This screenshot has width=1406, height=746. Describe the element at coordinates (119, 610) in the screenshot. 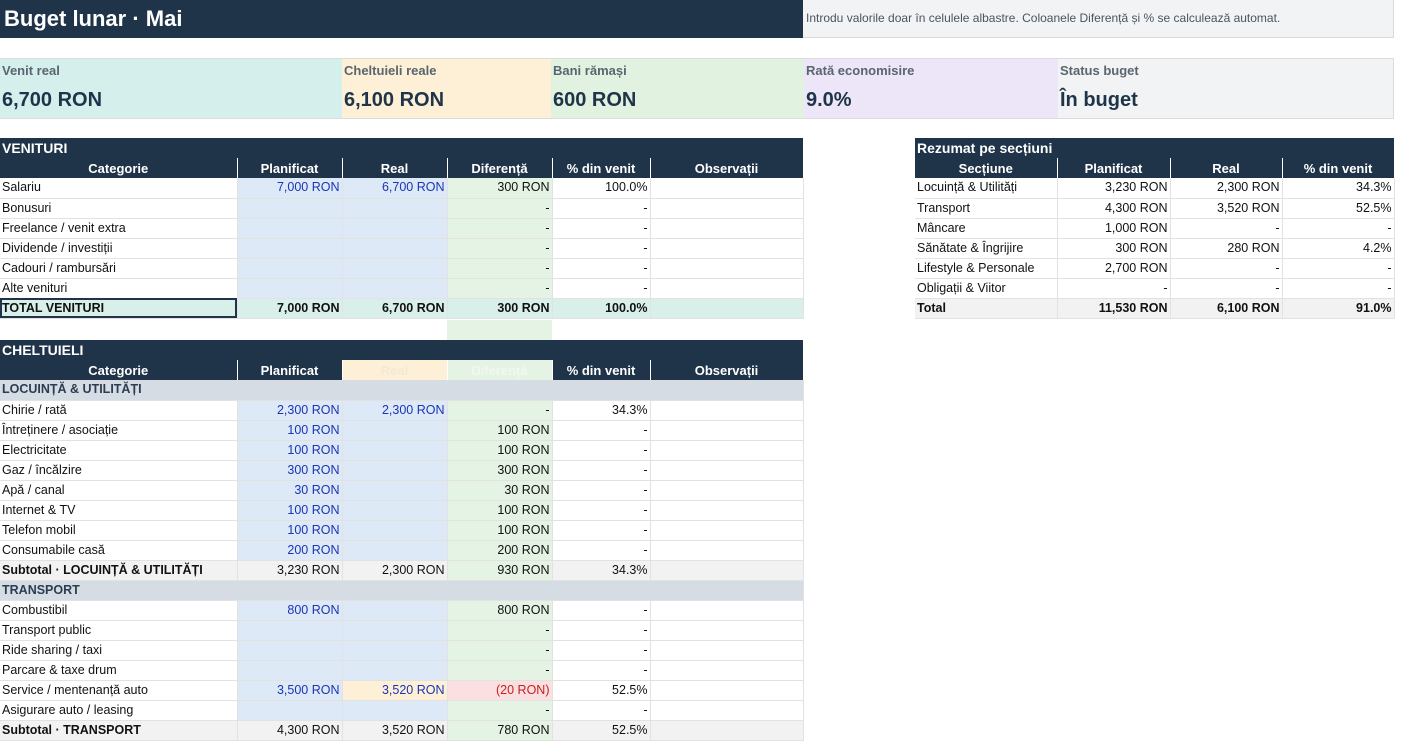

I see `category-cell: Combustibil` at that location.